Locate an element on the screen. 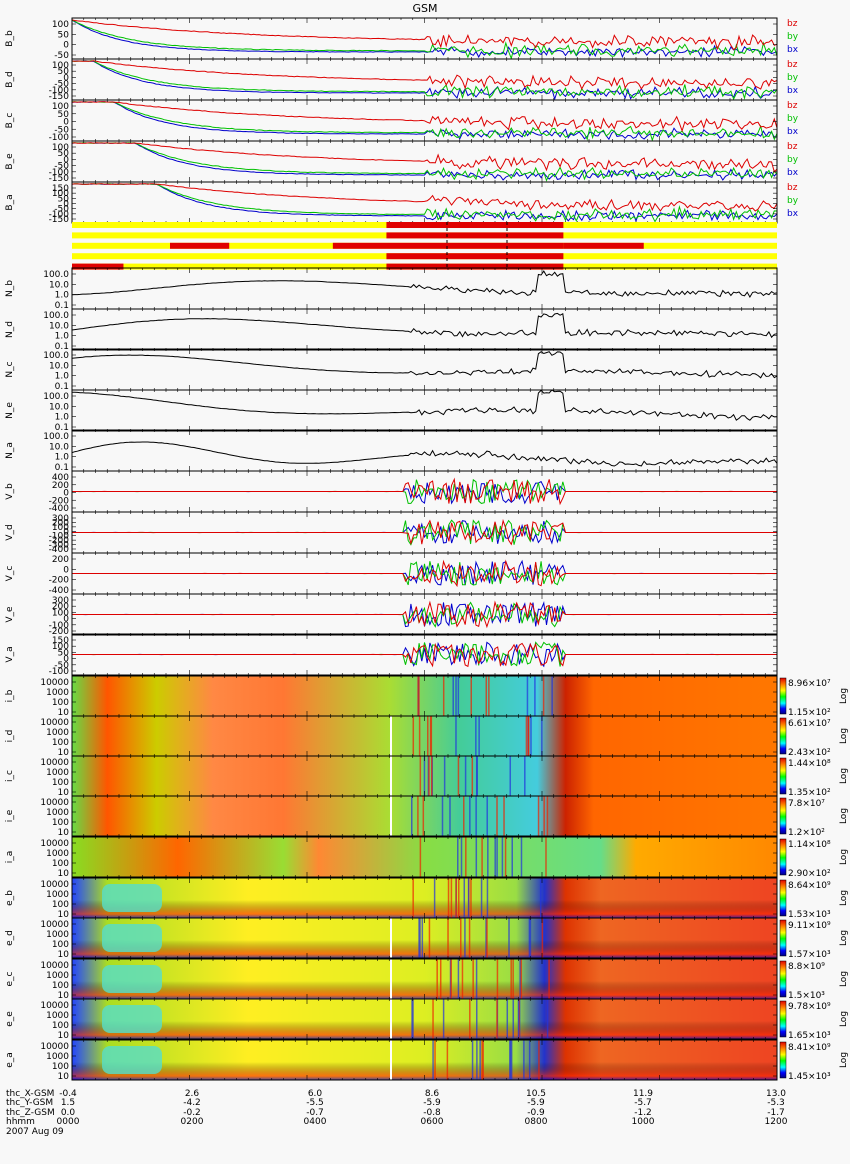  footer-value: -5.3 is located at coordinates (776, 1103).